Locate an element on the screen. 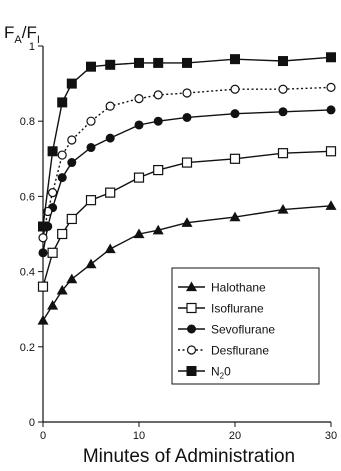 The image size is (341, 471). y-tick-label: 0 is located at coordinates (32, 423).